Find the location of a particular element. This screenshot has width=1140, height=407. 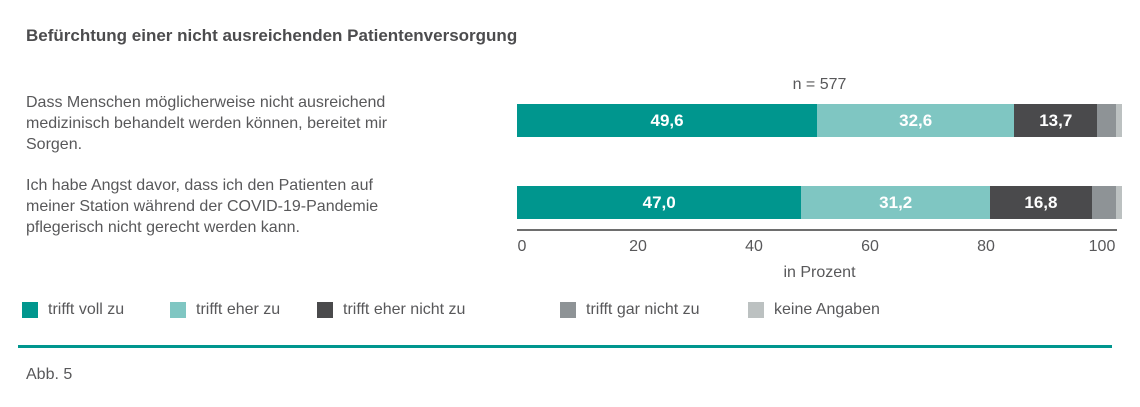

legend-item-trifft-eher-nicht-zu: trifft eher nicht zu is located at coordinates (391, 310).